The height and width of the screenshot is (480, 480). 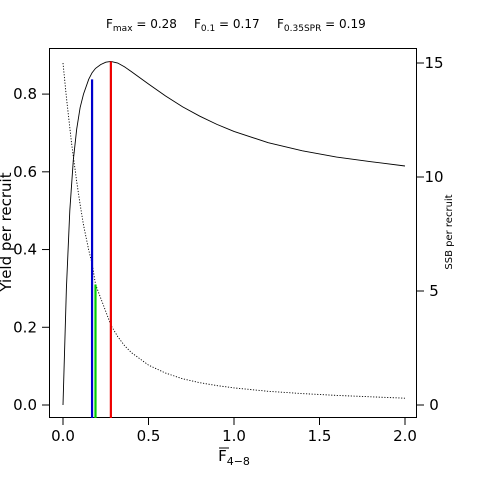 What do you see at coordinates (7, 232) in the screenshot?
I see `y-axis-label-left: Yield per recruit` at bounding box center [7, 232].